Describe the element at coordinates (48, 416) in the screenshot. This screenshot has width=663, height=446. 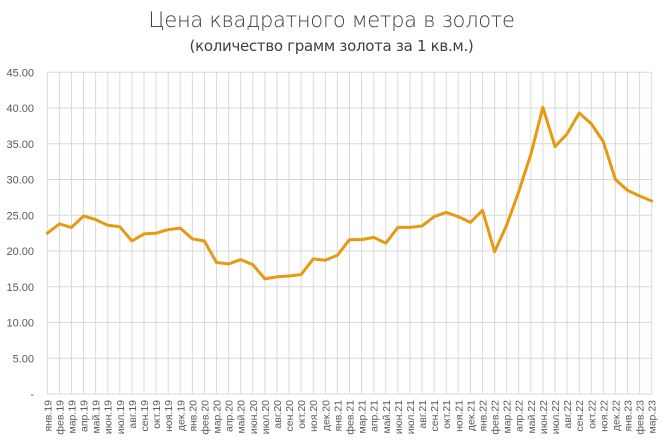
I see `x-tick-label: янв.19` at that location.